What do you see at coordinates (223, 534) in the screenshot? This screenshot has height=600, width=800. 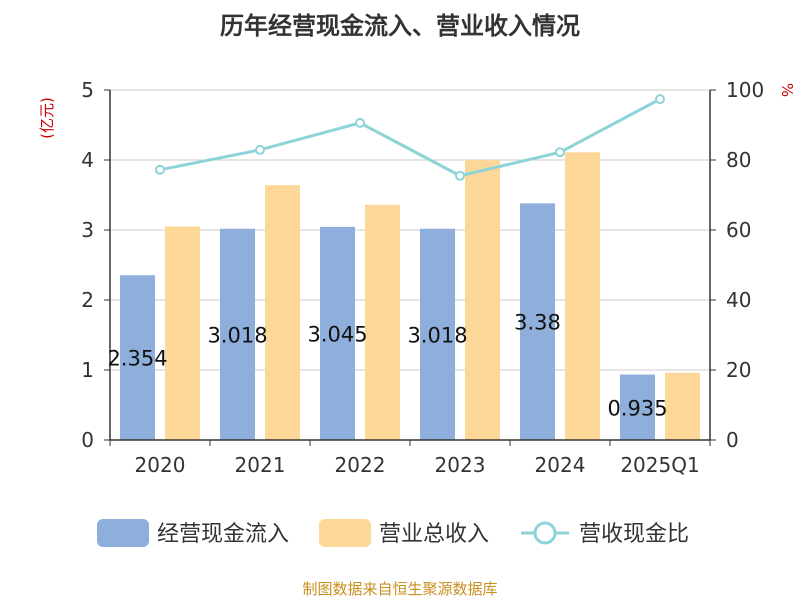 I see `legend-label: 经营现金流入` at bounding box center [223, 534].